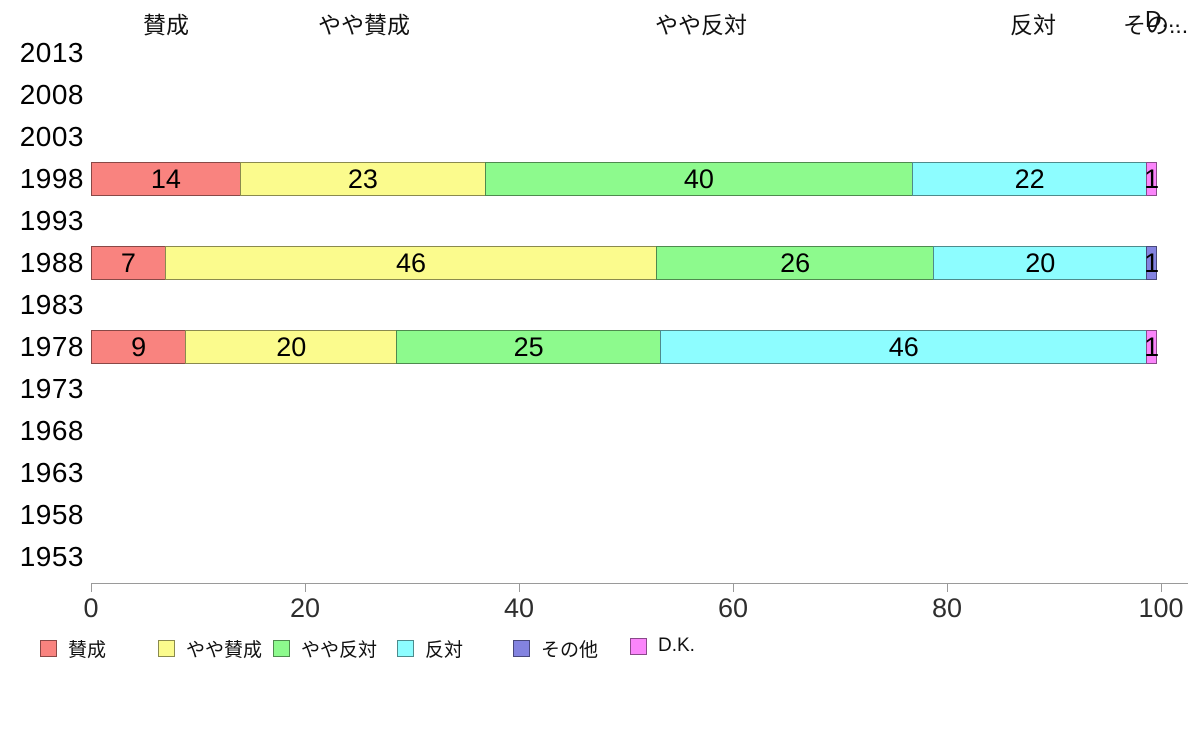  Describe the element at coordinates (1033, 25) in the screenshot. I see `series-header-label-hantai: 反対` at that location.